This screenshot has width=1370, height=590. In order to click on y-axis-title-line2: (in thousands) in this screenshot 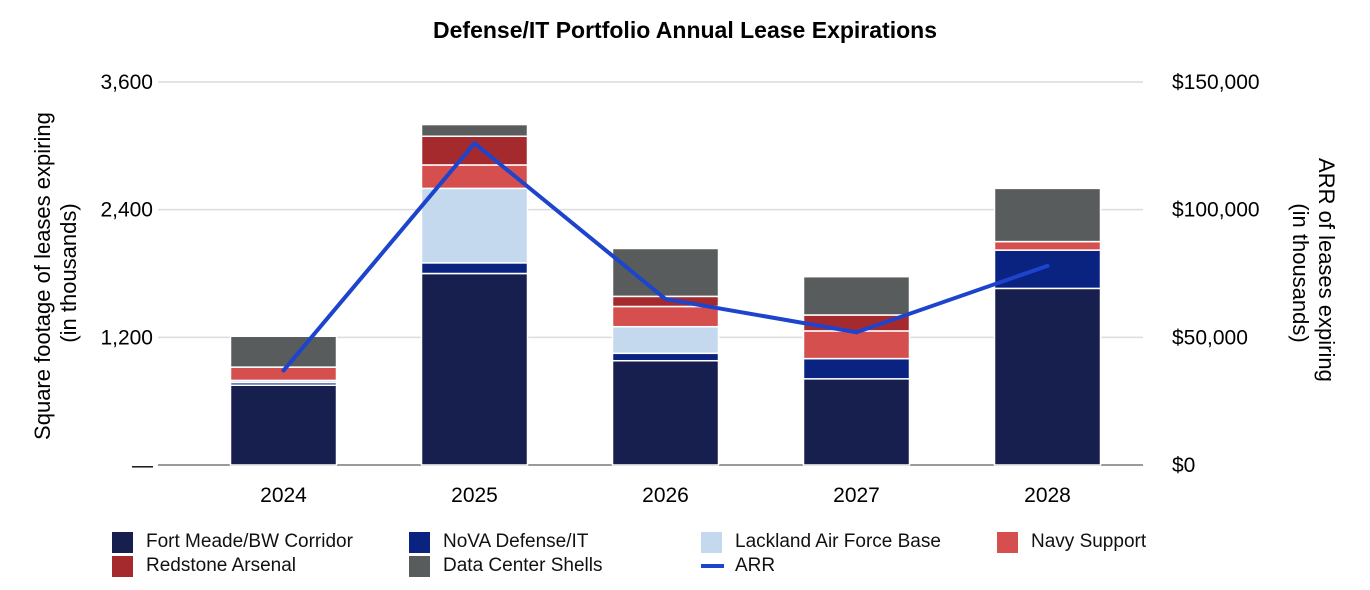, I will do `click(68, 272)`.